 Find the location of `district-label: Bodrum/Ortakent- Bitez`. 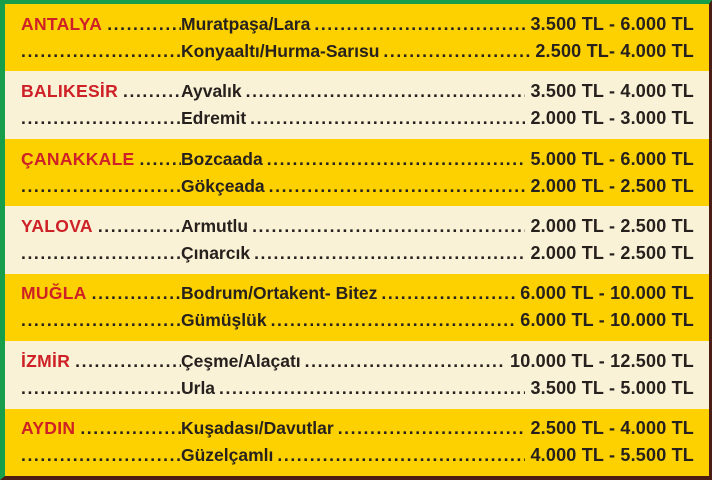

district-label: Bodrum/Ortakent- Bitez is located at coordinates (279, 293).